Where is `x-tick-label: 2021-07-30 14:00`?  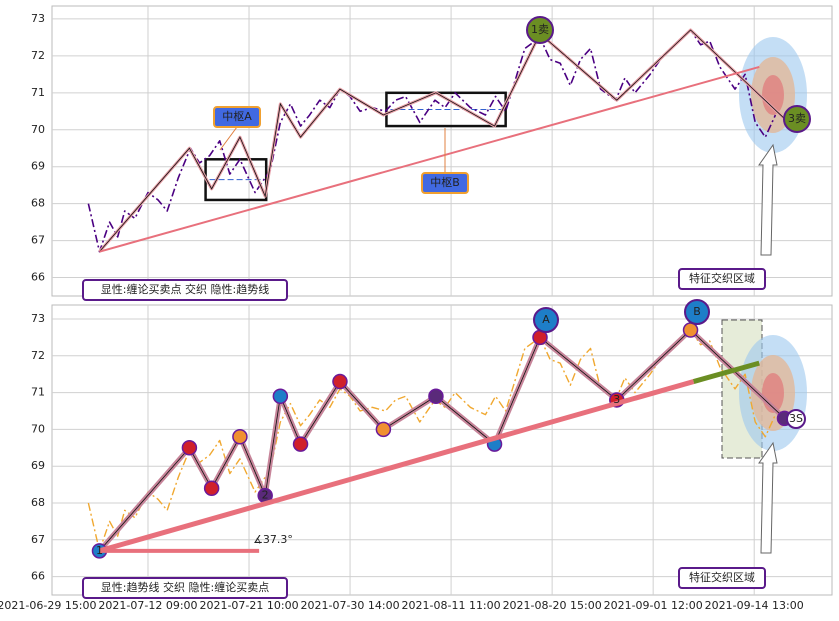
x-tick-label: 2021-07-30 14:00 is located at coordinates (349, 605).